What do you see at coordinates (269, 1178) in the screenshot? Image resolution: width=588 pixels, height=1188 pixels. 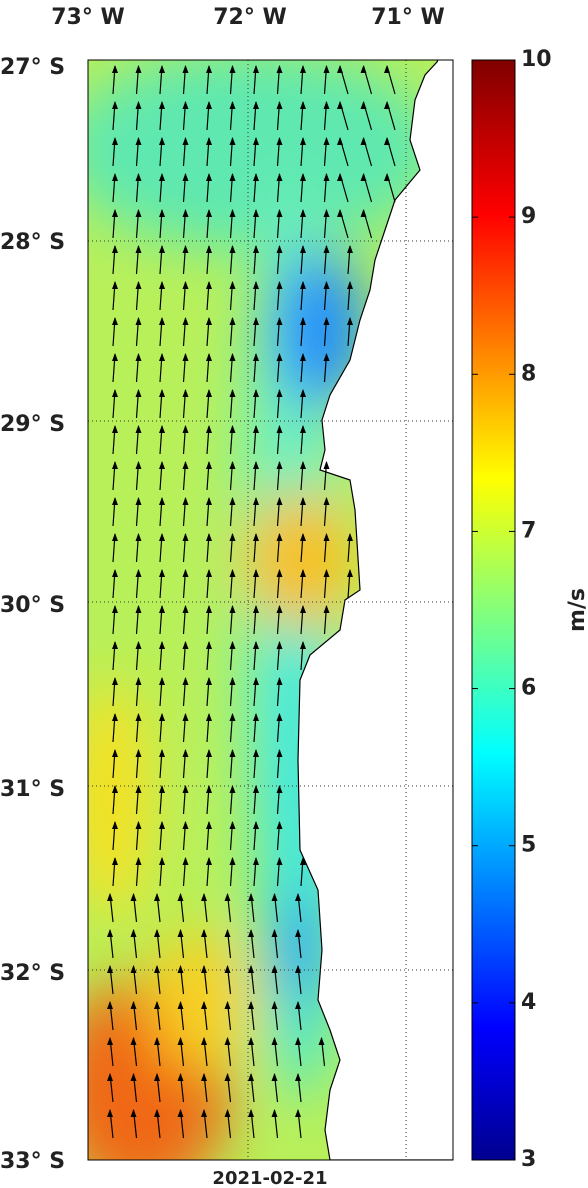 I see `date-label: 2021-02-21` at bounding box center [269, 1178].